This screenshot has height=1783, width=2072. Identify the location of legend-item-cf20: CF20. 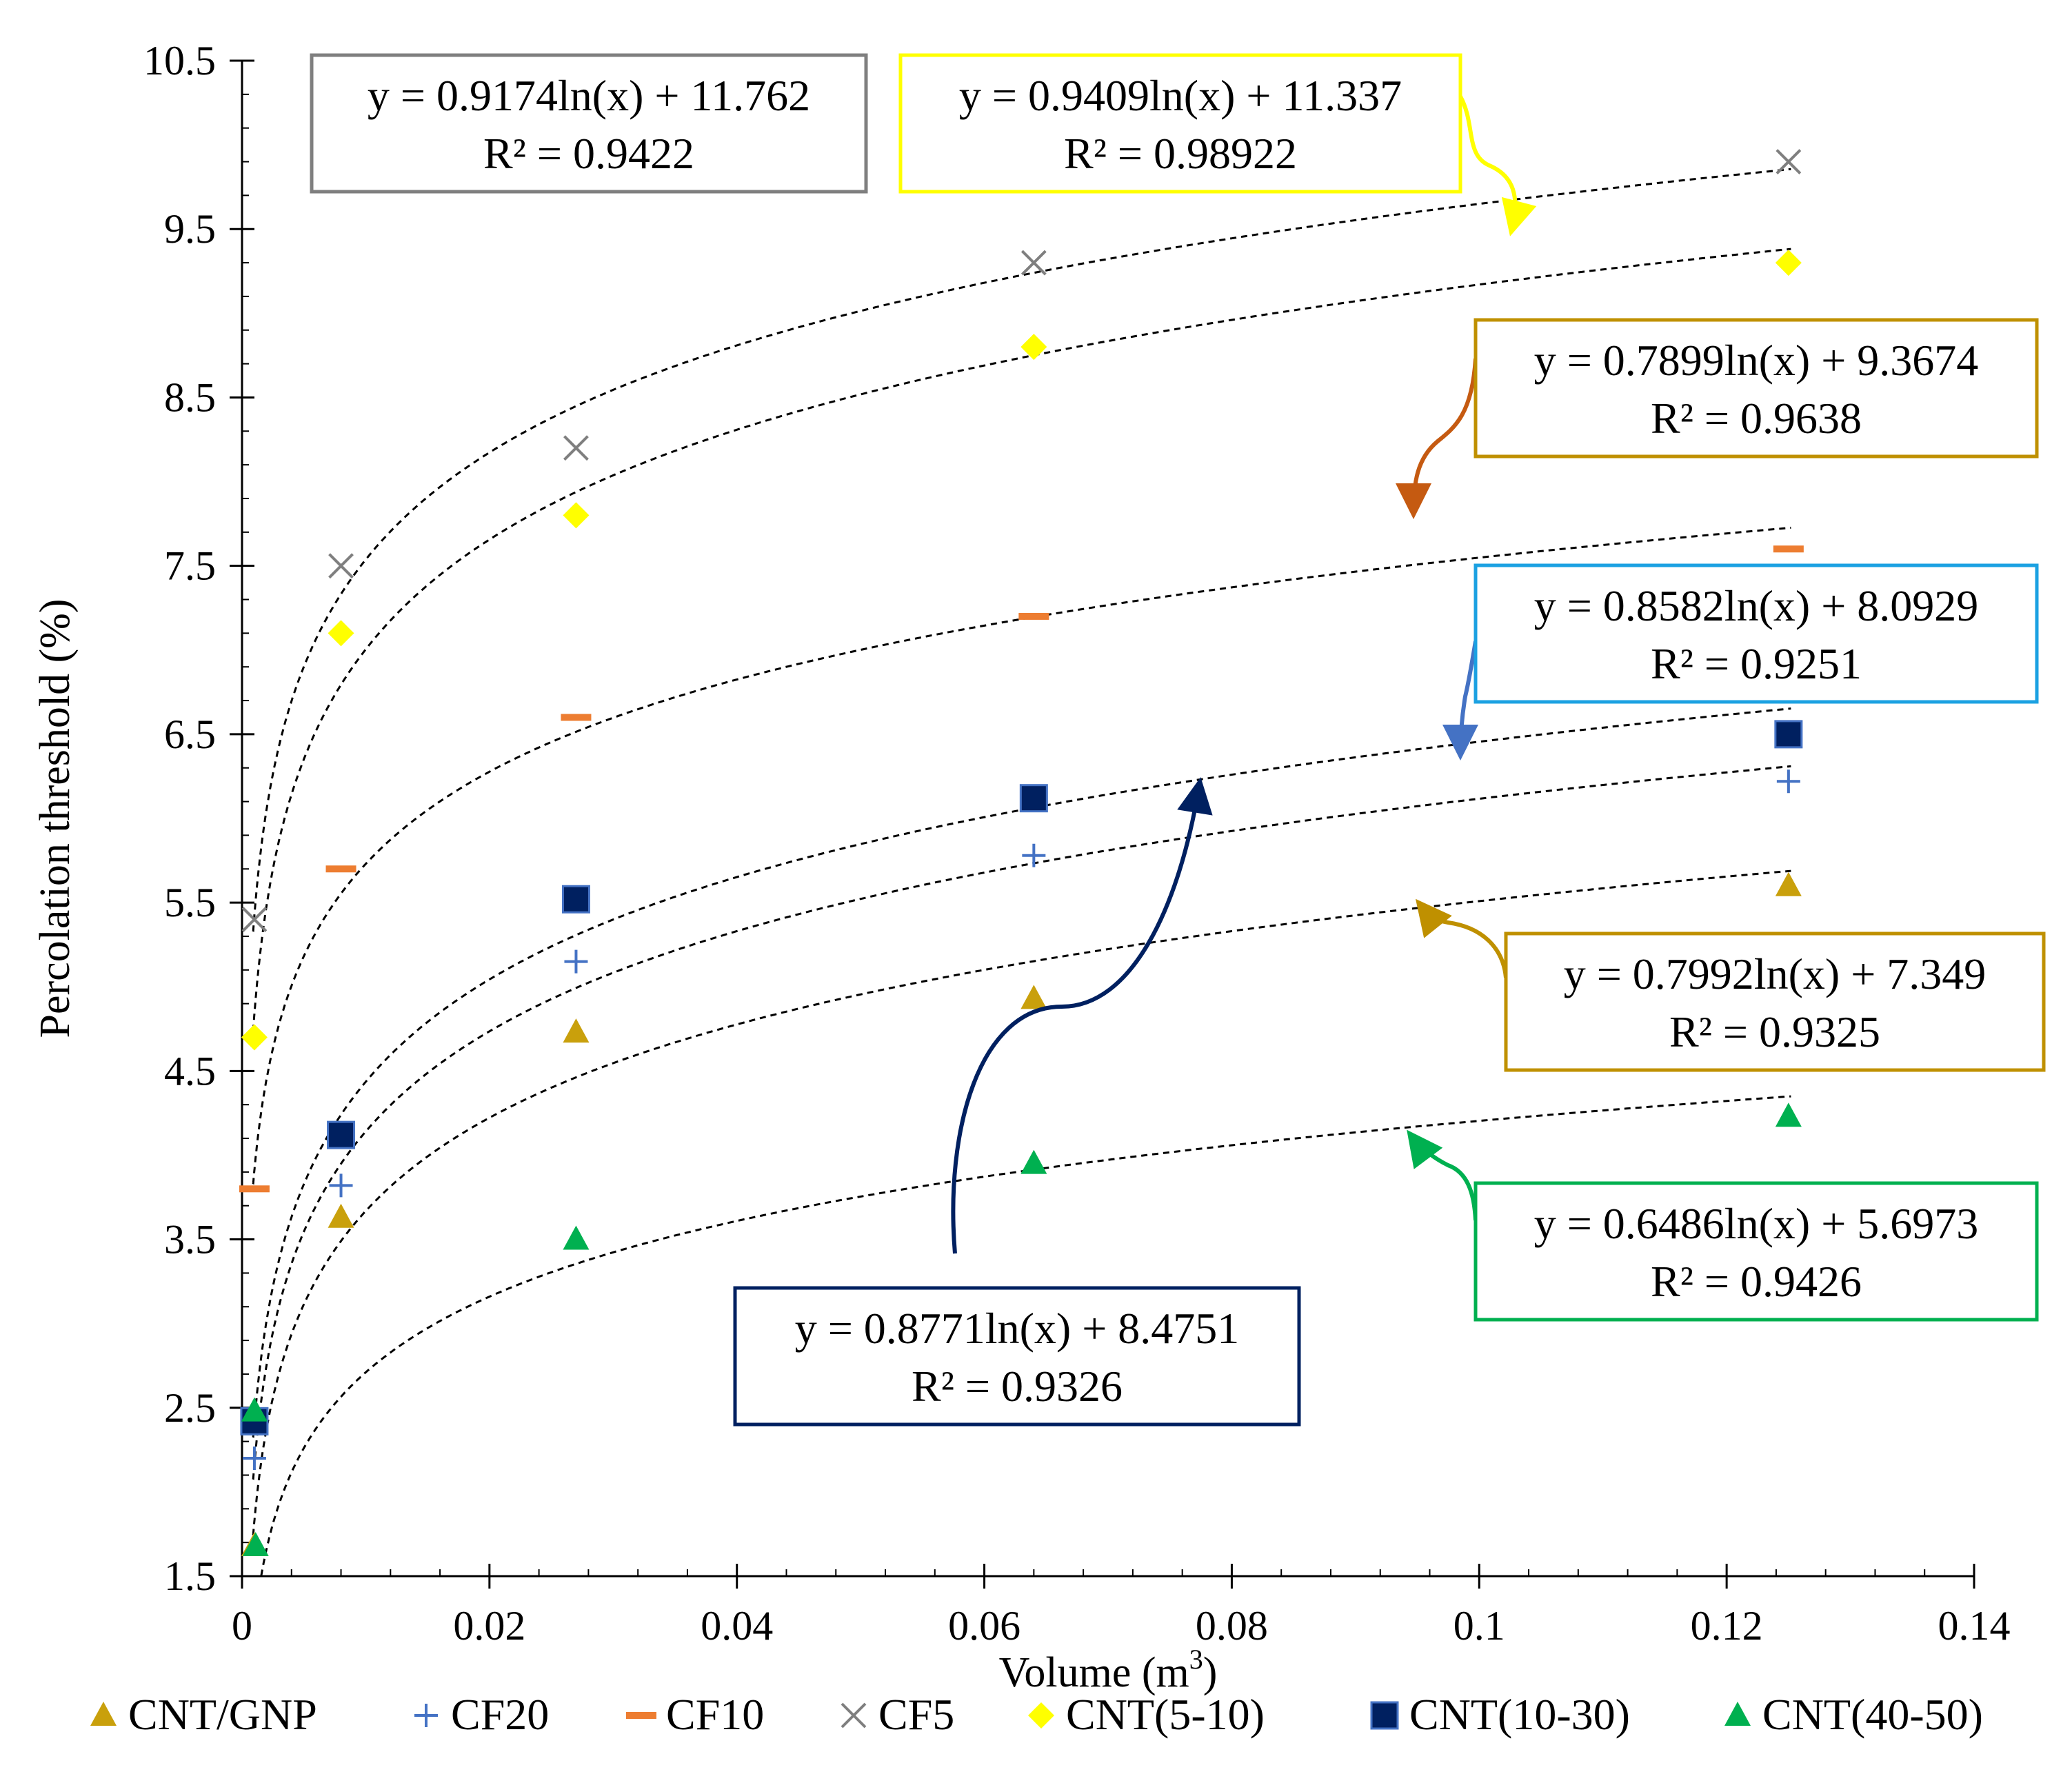
(481, 1714).